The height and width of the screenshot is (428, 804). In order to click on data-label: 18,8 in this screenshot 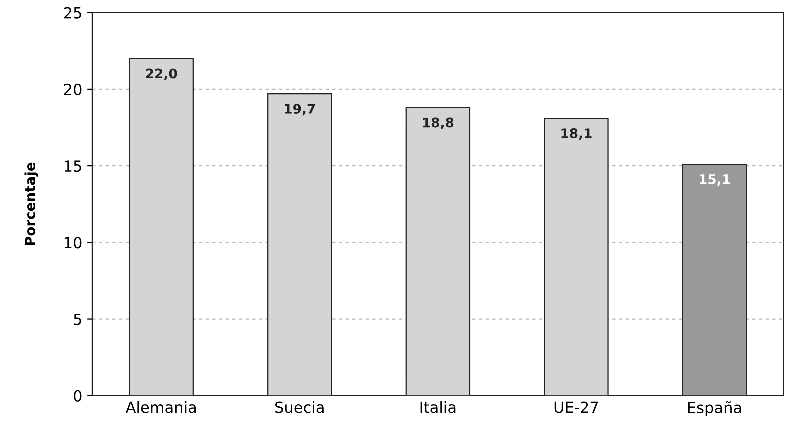, I will do `click(438, 124)`.